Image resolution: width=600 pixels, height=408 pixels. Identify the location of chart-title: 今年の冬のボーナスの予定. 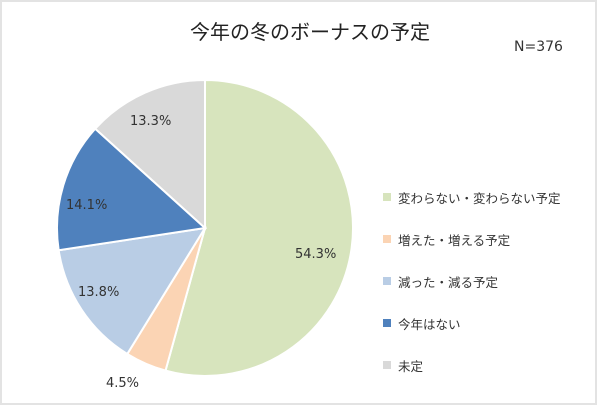
(310, 32).